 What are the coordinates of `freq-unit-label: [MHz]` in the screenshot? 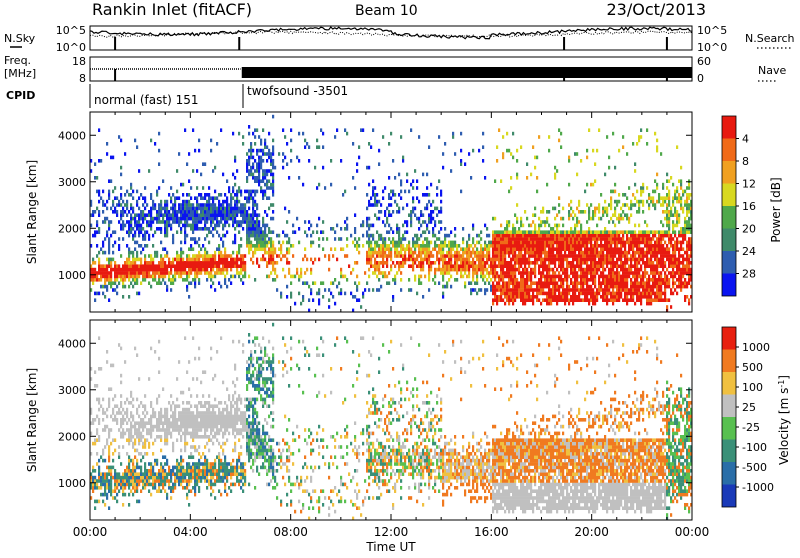 It's located at (20, 73).